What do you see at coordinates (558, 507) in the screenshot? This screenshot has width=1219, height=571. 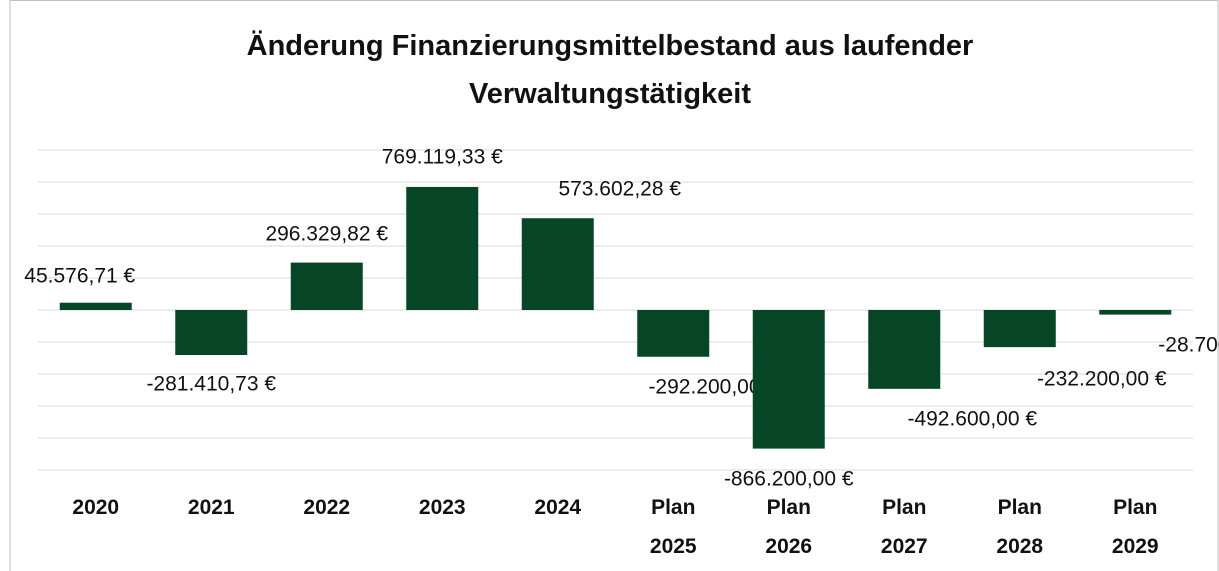 I see `x-tick-label: 2024` at bounding box center [558, 507].